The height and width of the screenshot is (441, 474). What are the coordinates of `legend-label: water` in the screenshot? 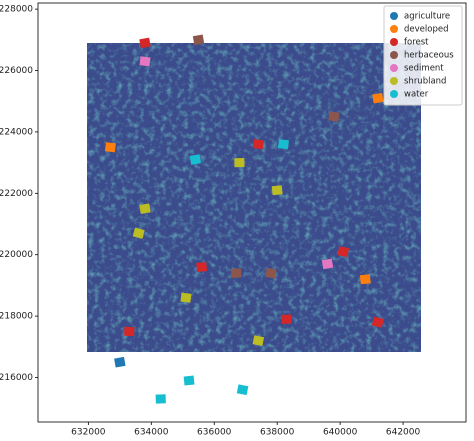 It's located at (416, 95).